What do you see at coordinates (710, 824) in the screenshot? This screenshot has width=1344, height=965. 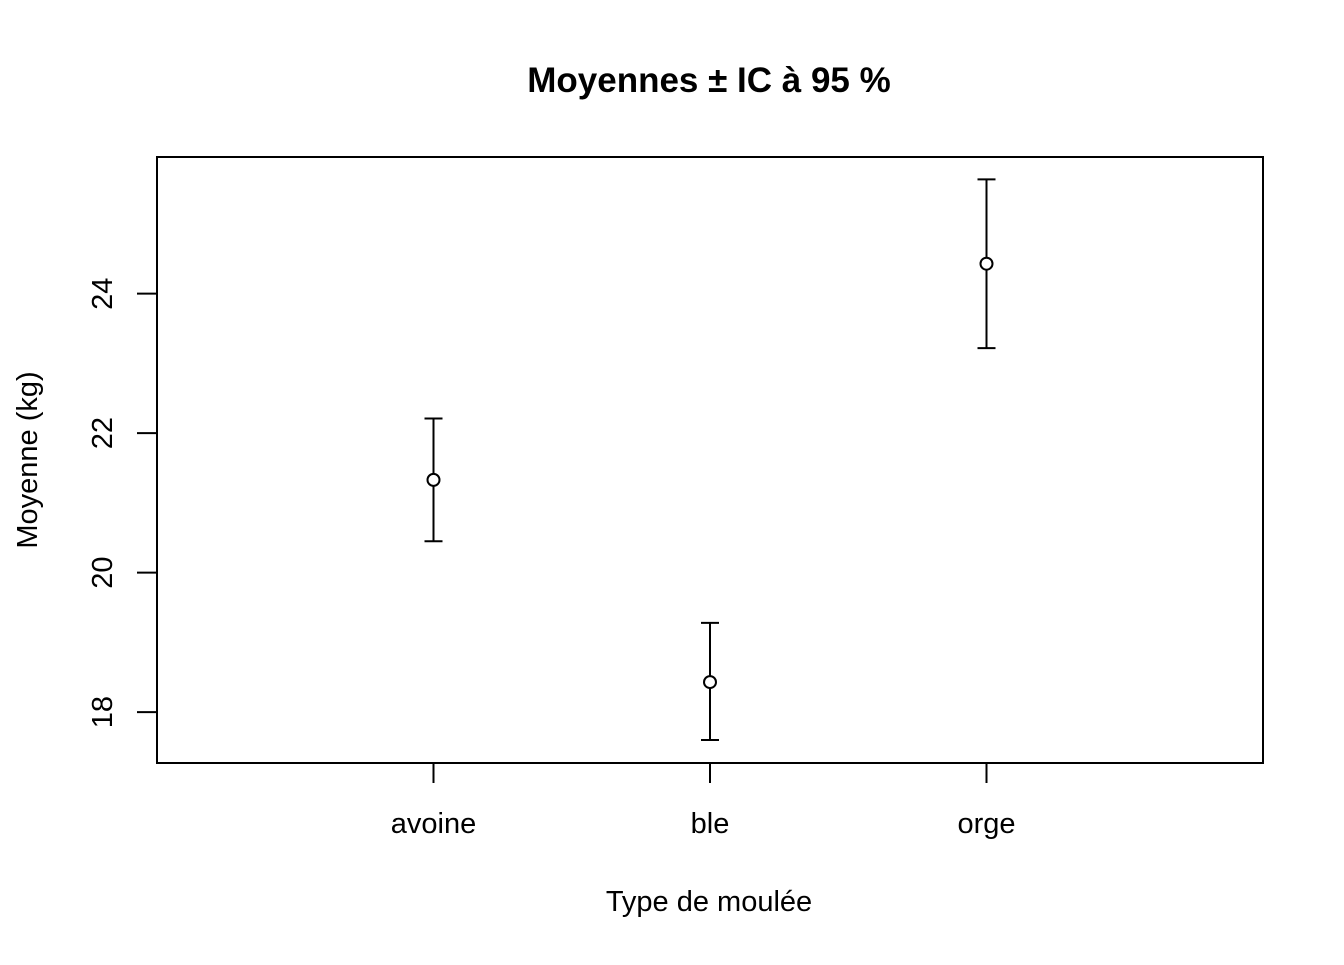 I see `x-tick-label-ble: ble` at bounding box center [710, 824].